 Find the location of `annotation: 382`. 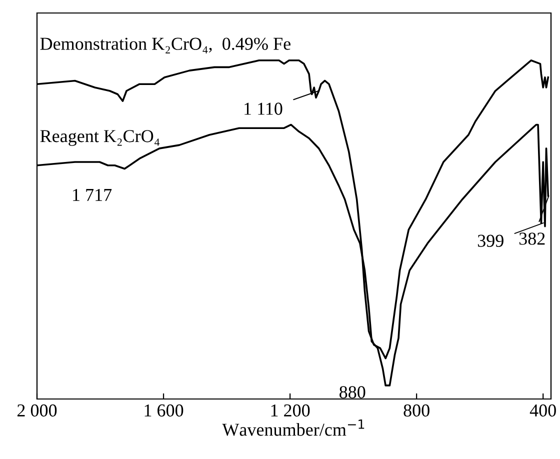

annotation: 382 is located at coordinates (532, 238).